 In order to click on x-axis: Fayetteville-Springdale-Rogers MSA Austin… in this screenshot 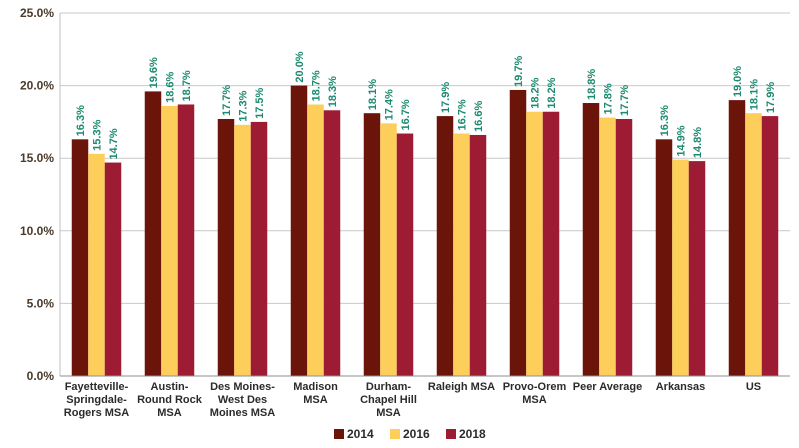, I will do `click(425, 397)`.